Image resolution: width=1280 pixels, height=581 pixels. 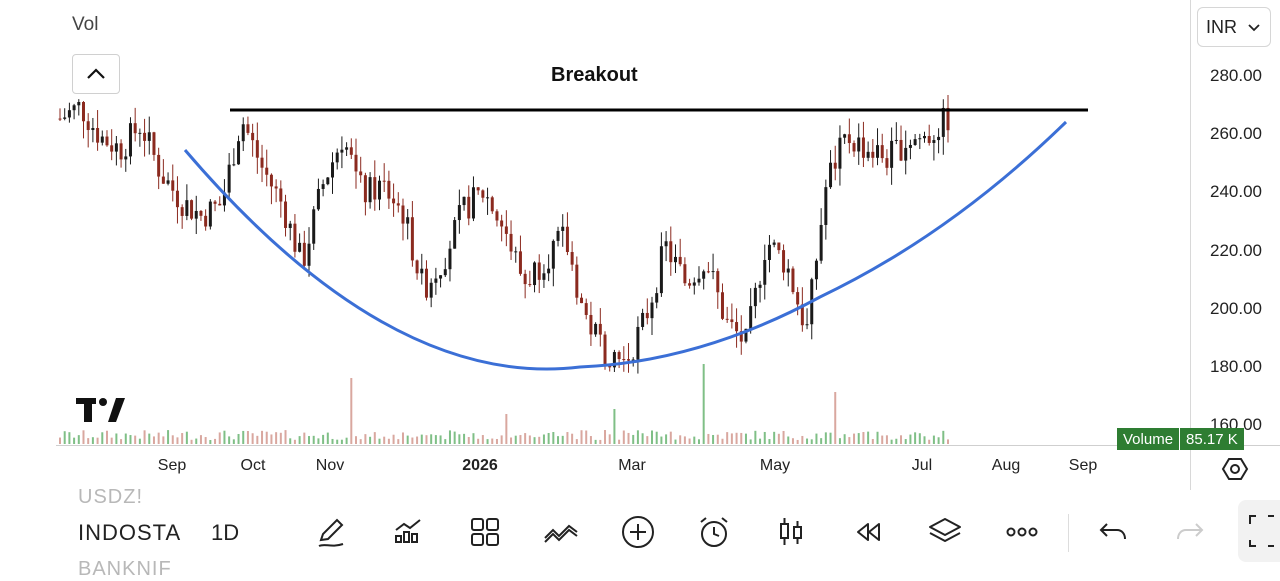 What do you see at coordinates (561, 532) in the screenshot?
I see `compare-button` at bounding box center [561, 532].